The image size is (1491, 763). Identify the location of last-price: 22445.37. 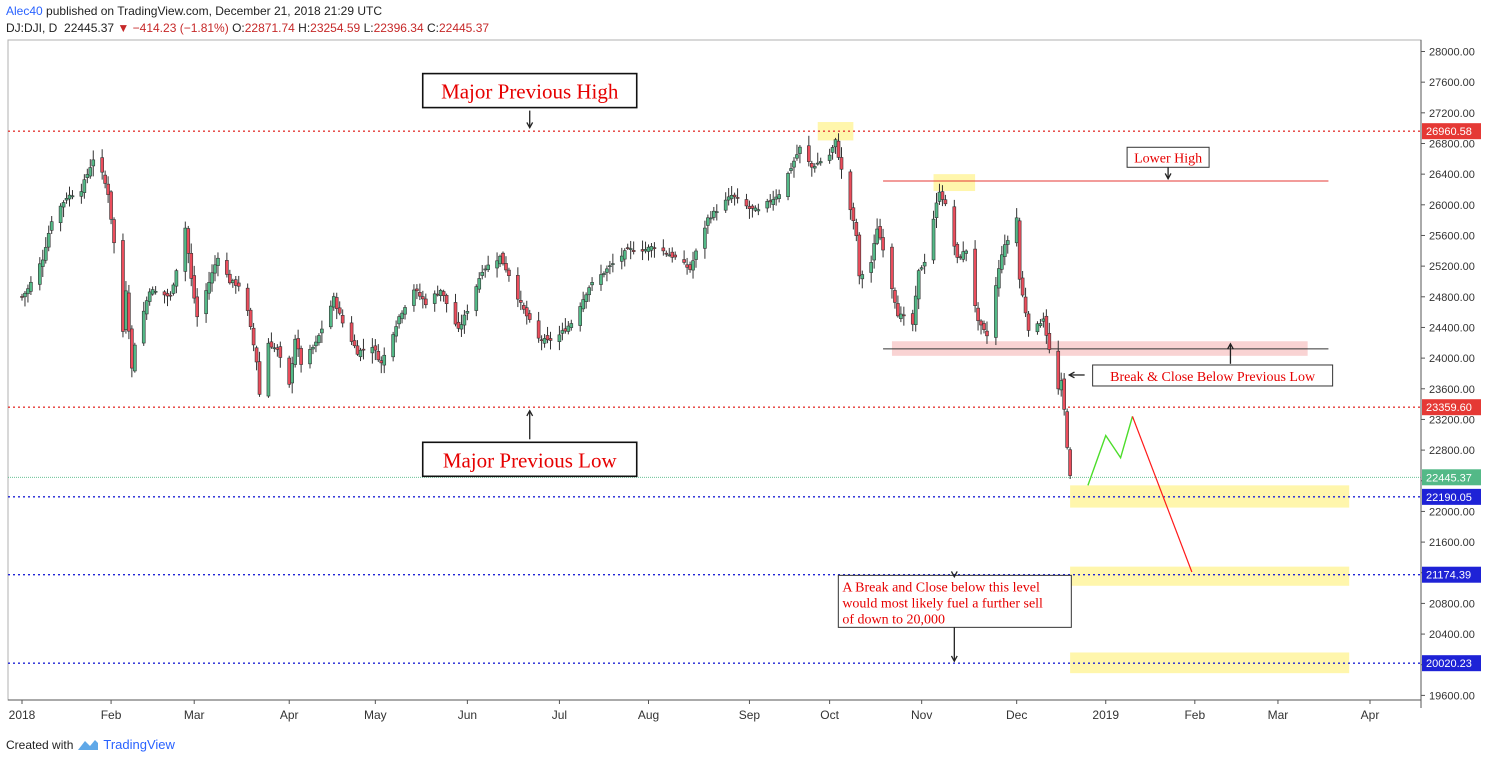
(89, 28).